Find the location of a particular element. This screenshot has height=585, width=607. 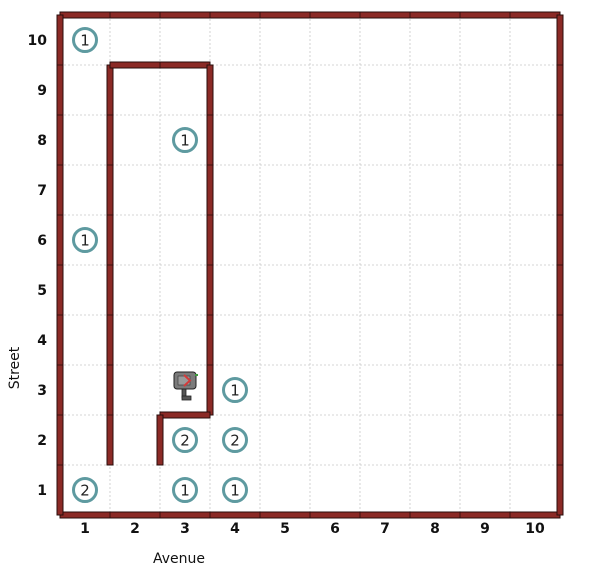

street-tick-label: 7 is located at coordinates (42, 191).